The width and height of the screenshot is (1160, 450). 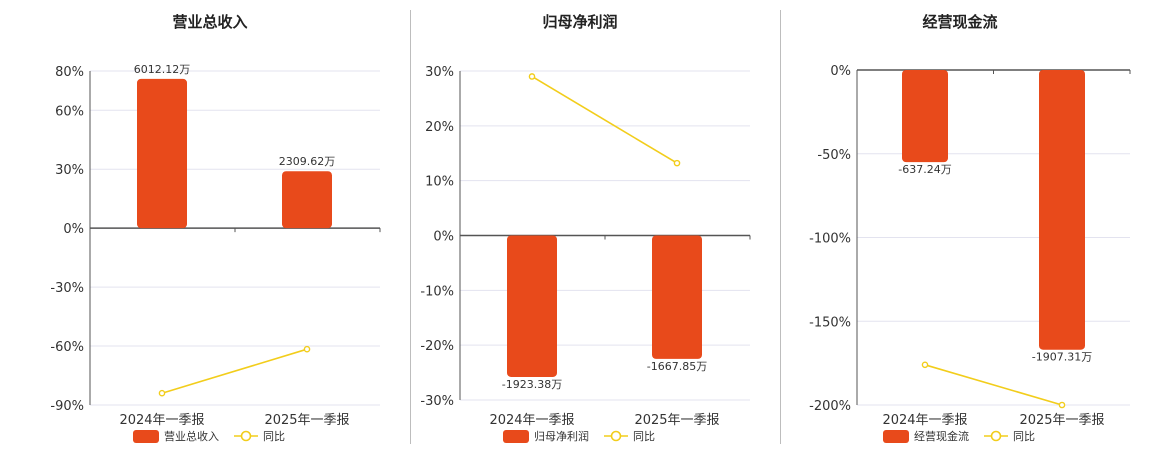 What do you see at coordinates (677, 366) in the screenshot?
I see `data-label: -1667.85万` at bounding box center [677, 366].